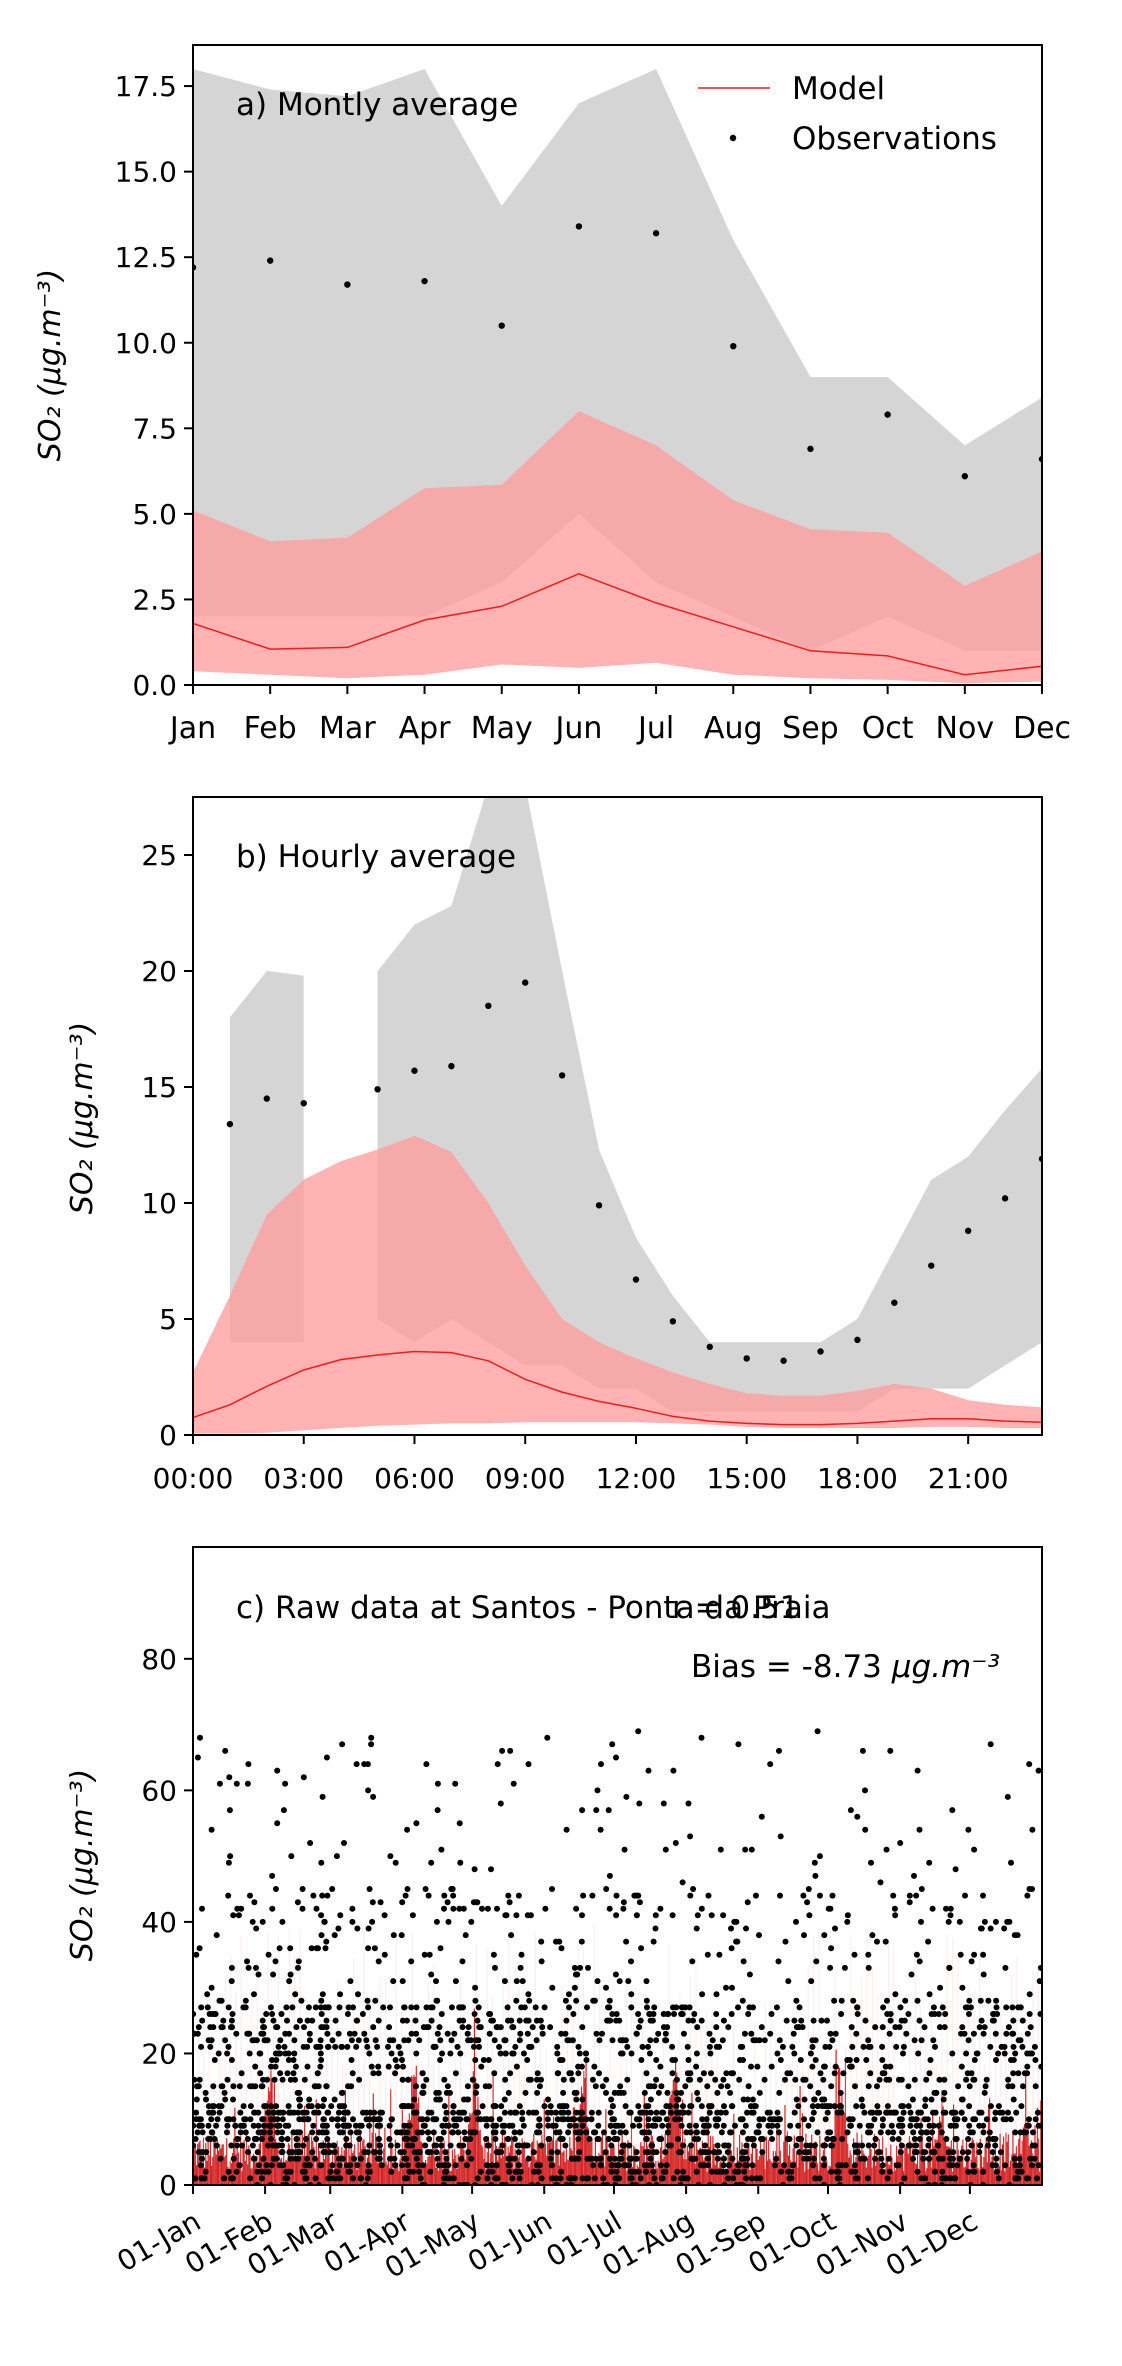 Image resolution: width=1122 pixels, height=2366 pixels. I want to click on panel-c-ytick-label: 60, so click(159, 1790).